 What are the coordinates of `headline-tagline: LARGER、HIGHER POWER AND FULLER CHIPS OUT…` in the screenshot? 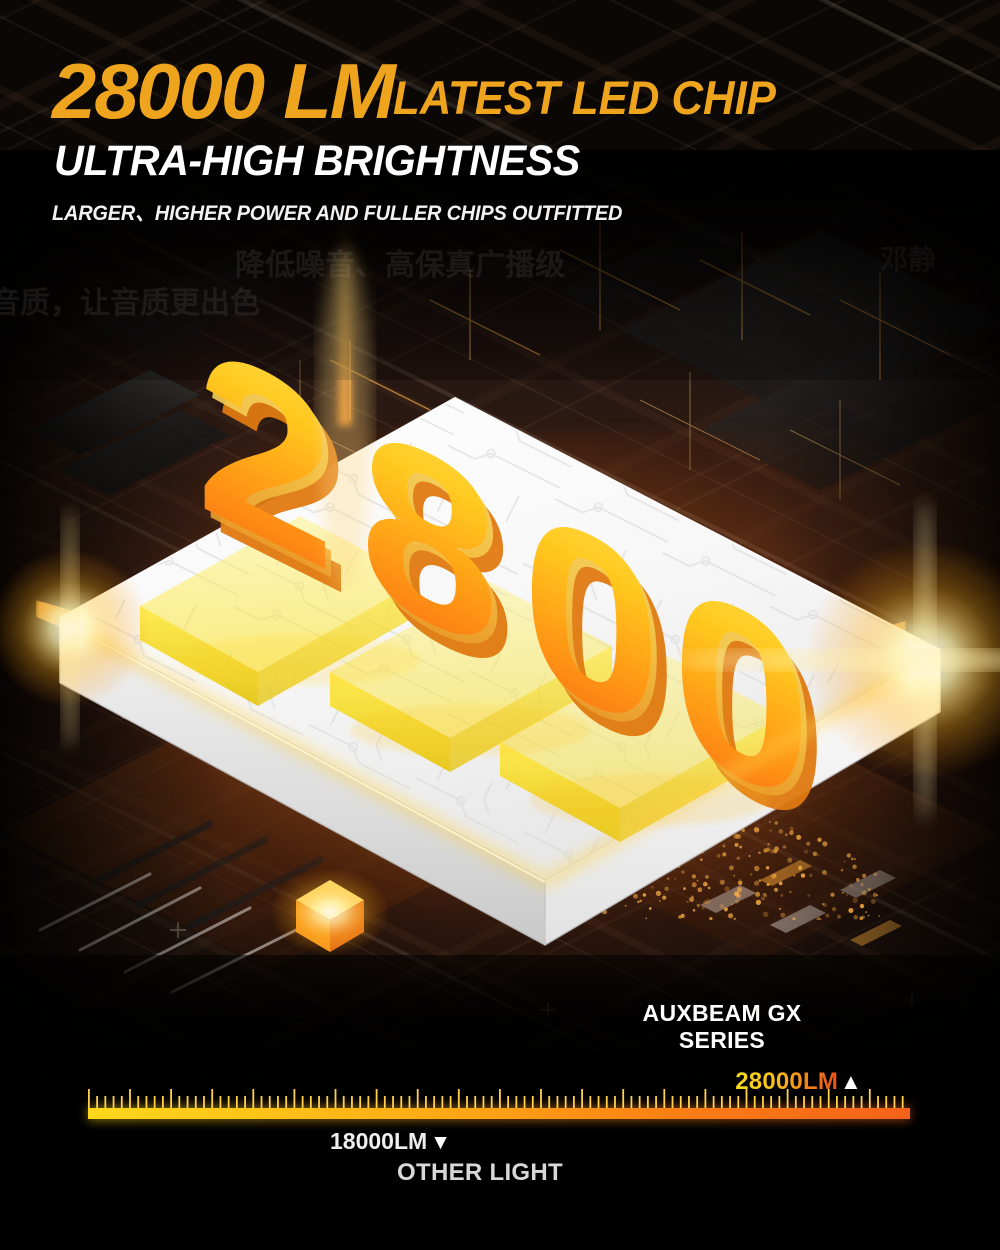 It's located at (337, 213).